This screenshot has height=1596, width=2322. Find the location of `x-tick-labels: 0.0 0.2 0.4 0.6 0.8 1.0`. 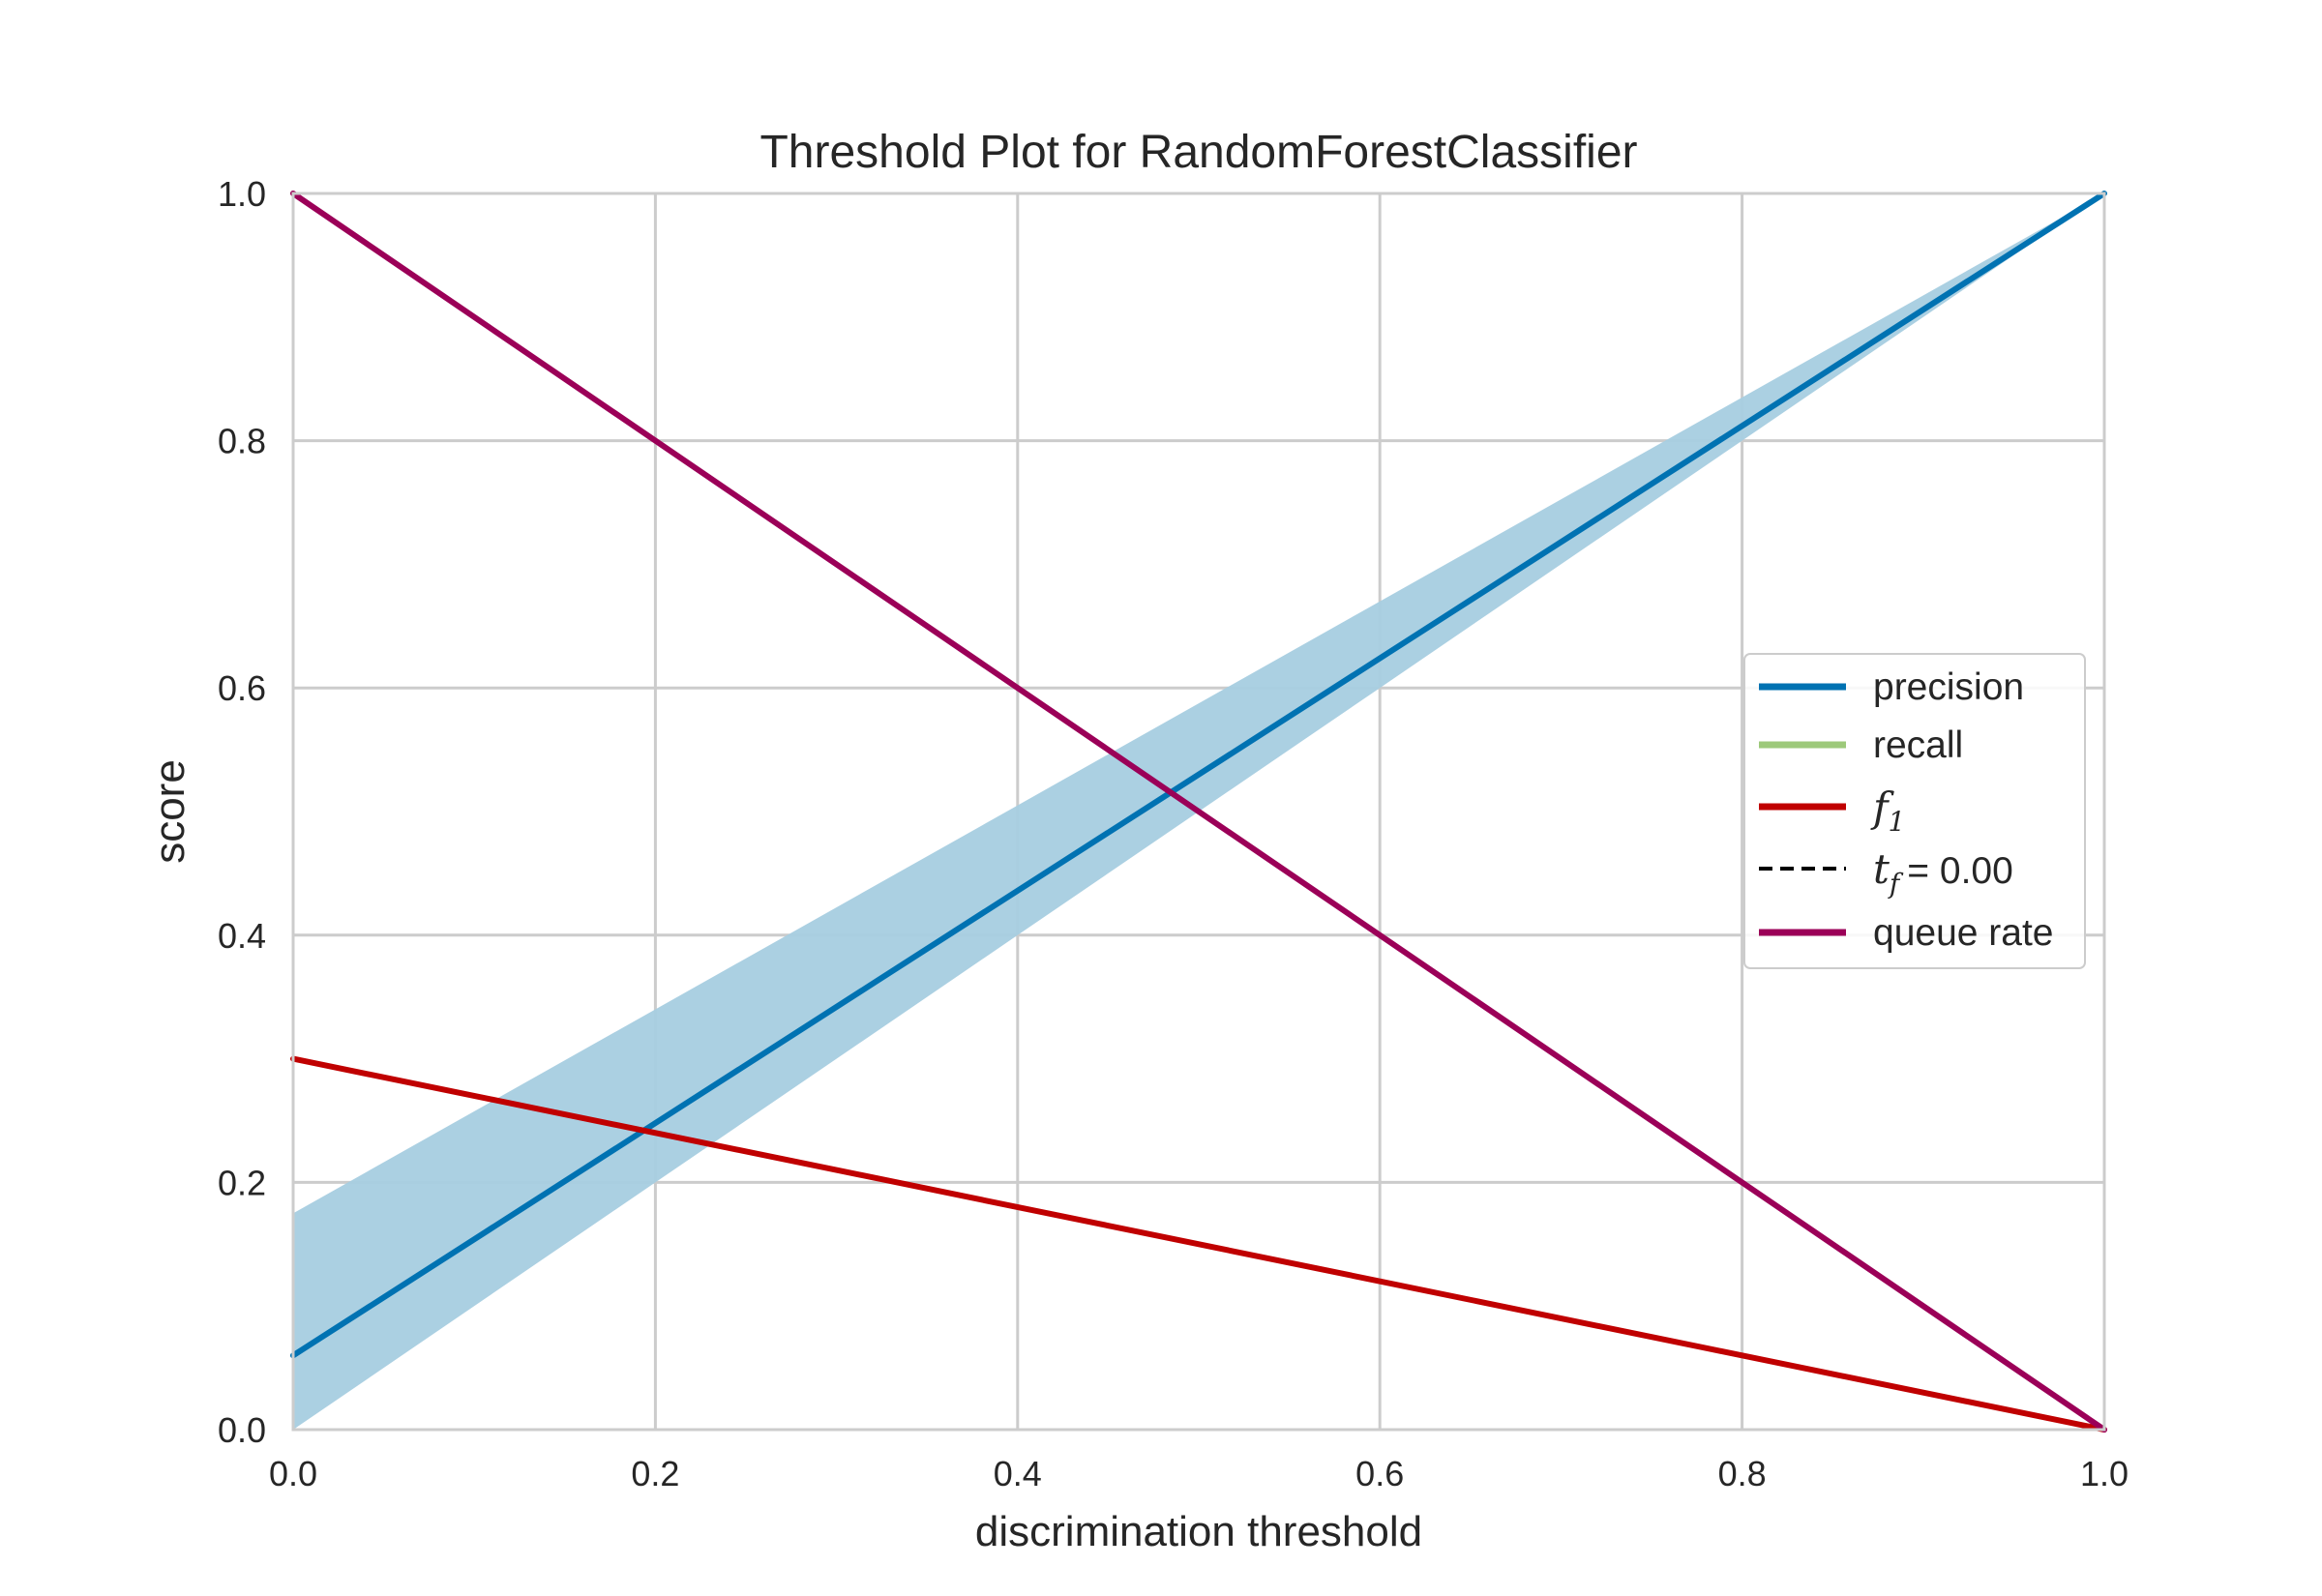

x-tick-labels: 0.0 0.2 0.4 0.6 0.8 1.0 is located at coordinates (1198, 1473).